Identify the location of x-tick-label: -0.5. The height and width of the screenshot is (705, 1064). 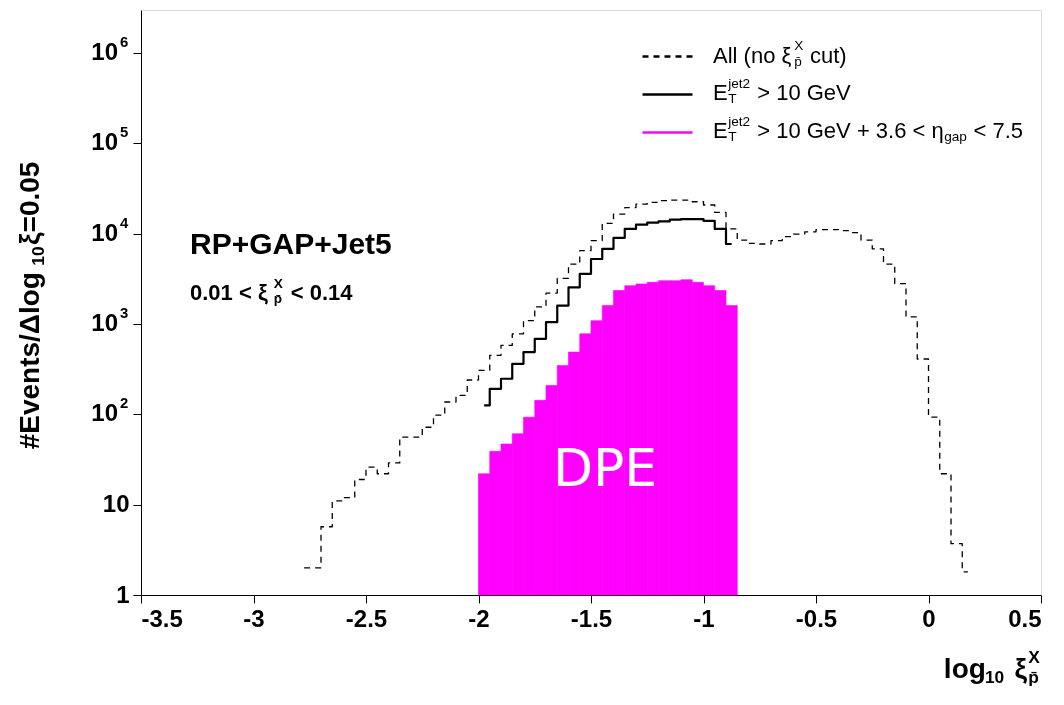
(816, 618).